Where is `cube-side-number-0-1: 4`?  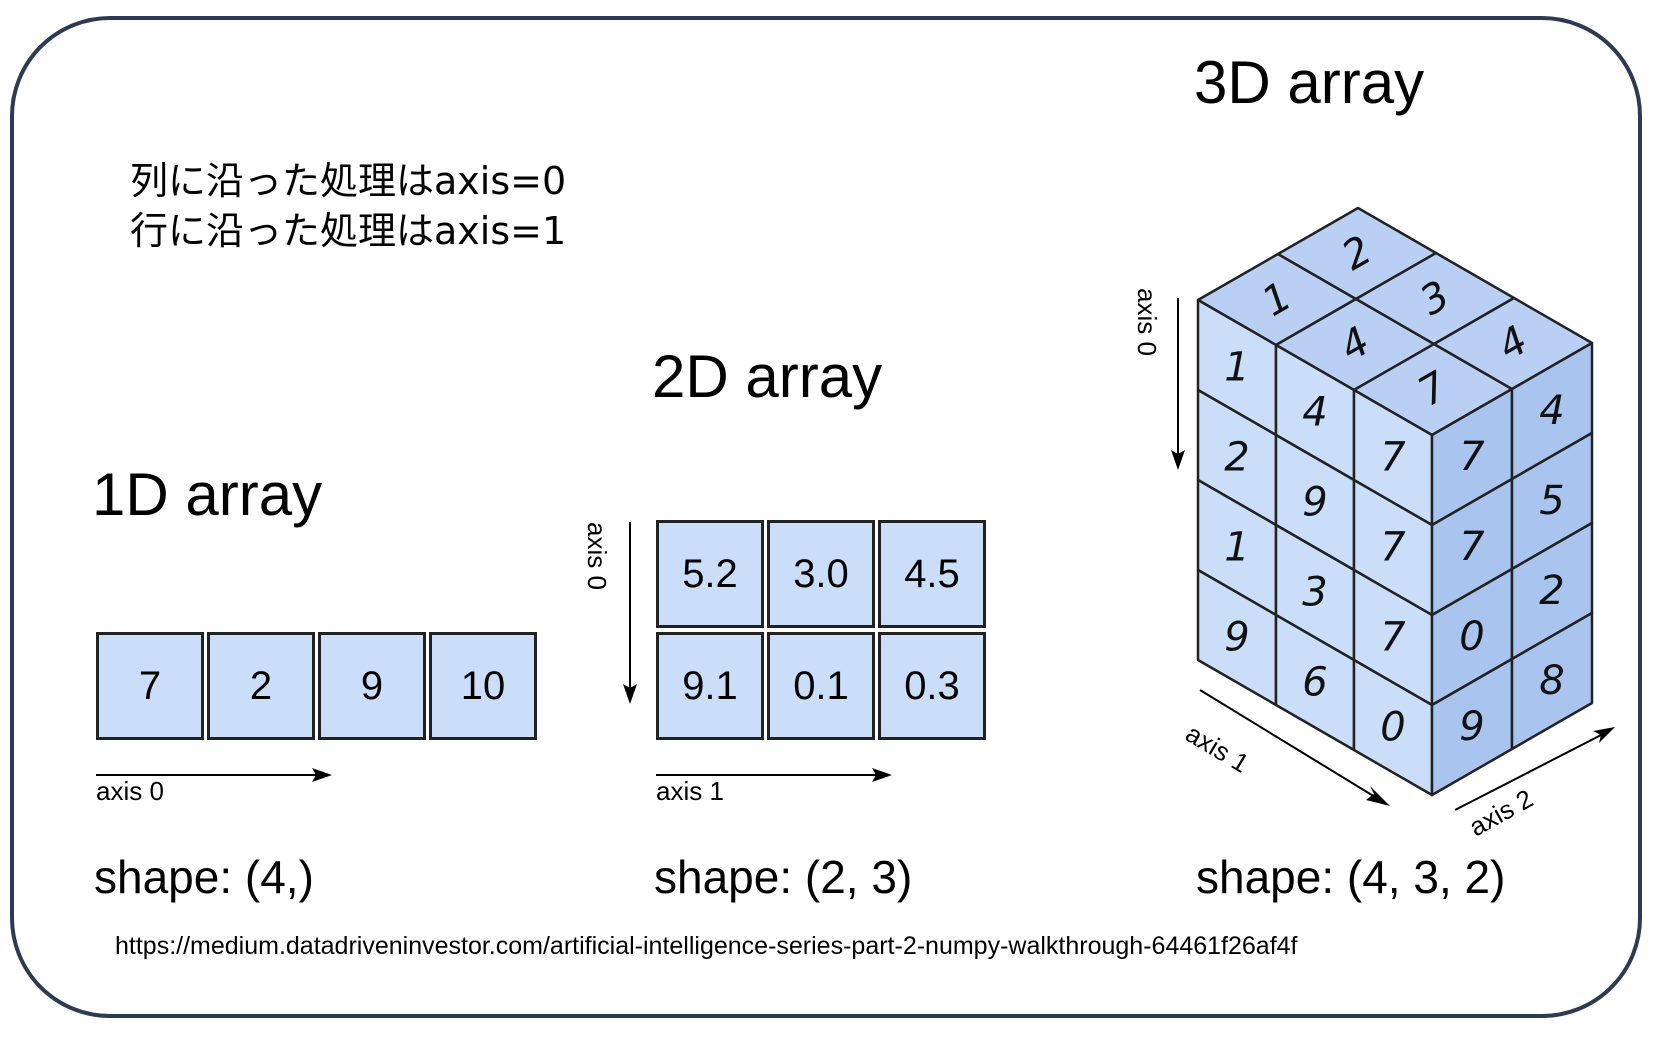 cube-side-number-0-1: 4 is located at coordinates (1551, 411).